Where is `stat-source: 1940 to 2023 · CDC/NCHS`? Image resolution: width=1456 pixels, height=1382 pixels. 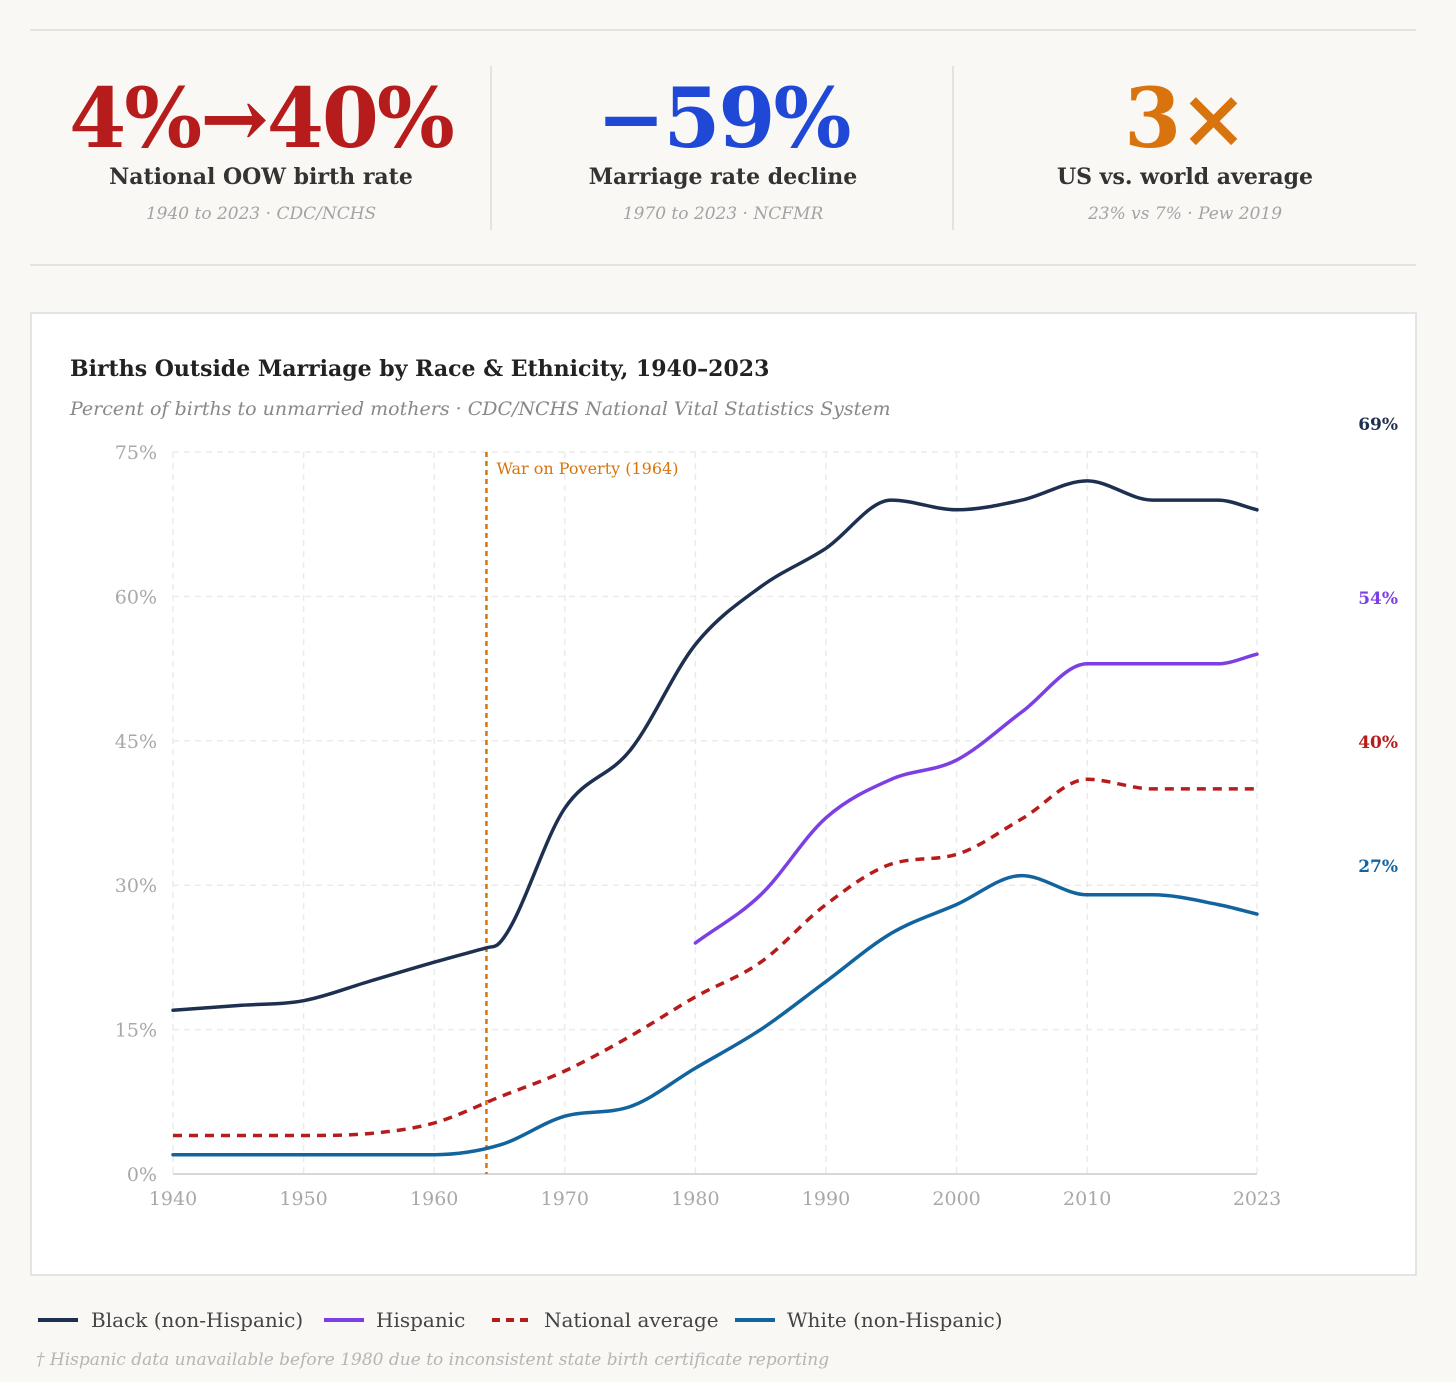
stat-source: 1940 to 2023 · CDC/NCHS is located at coordinates (261, 214).